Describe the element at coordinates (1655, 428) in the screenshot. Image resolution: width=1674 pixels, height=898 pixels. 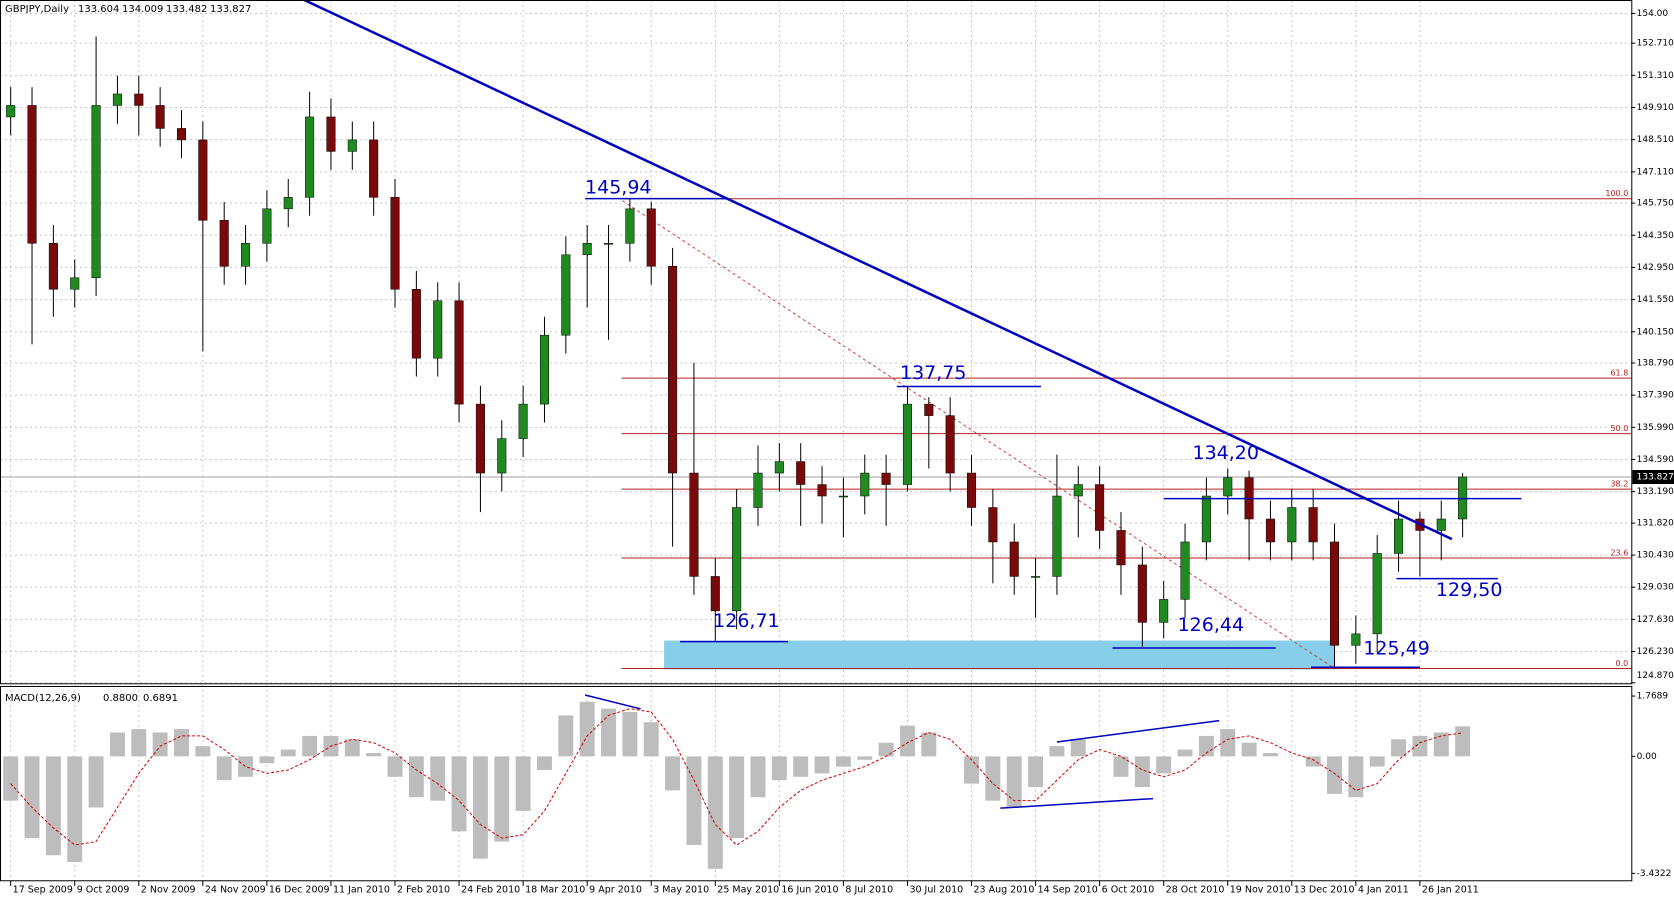
I see `y-tick-label: 135.990` at that location.